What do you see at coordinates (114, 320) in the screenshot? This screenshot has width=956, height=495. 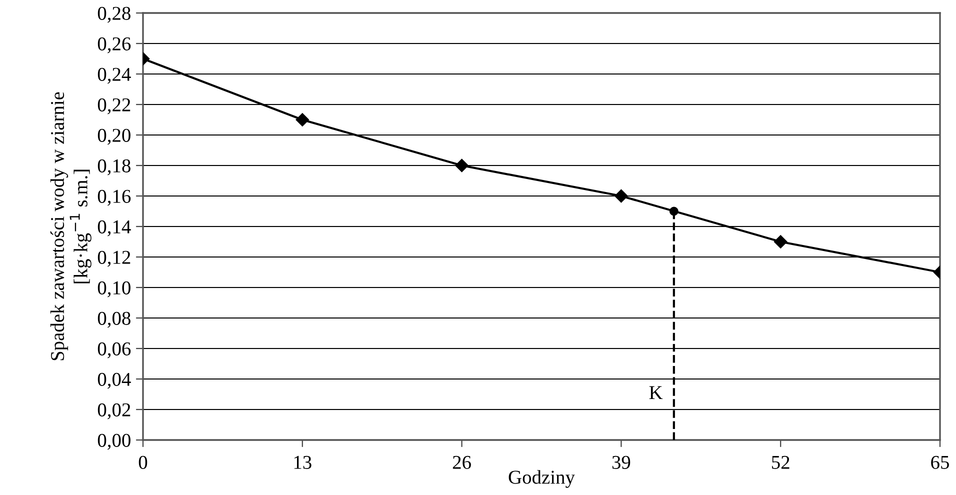 I see `y-tick-label: 0,08` at bounding box center [114, 320].